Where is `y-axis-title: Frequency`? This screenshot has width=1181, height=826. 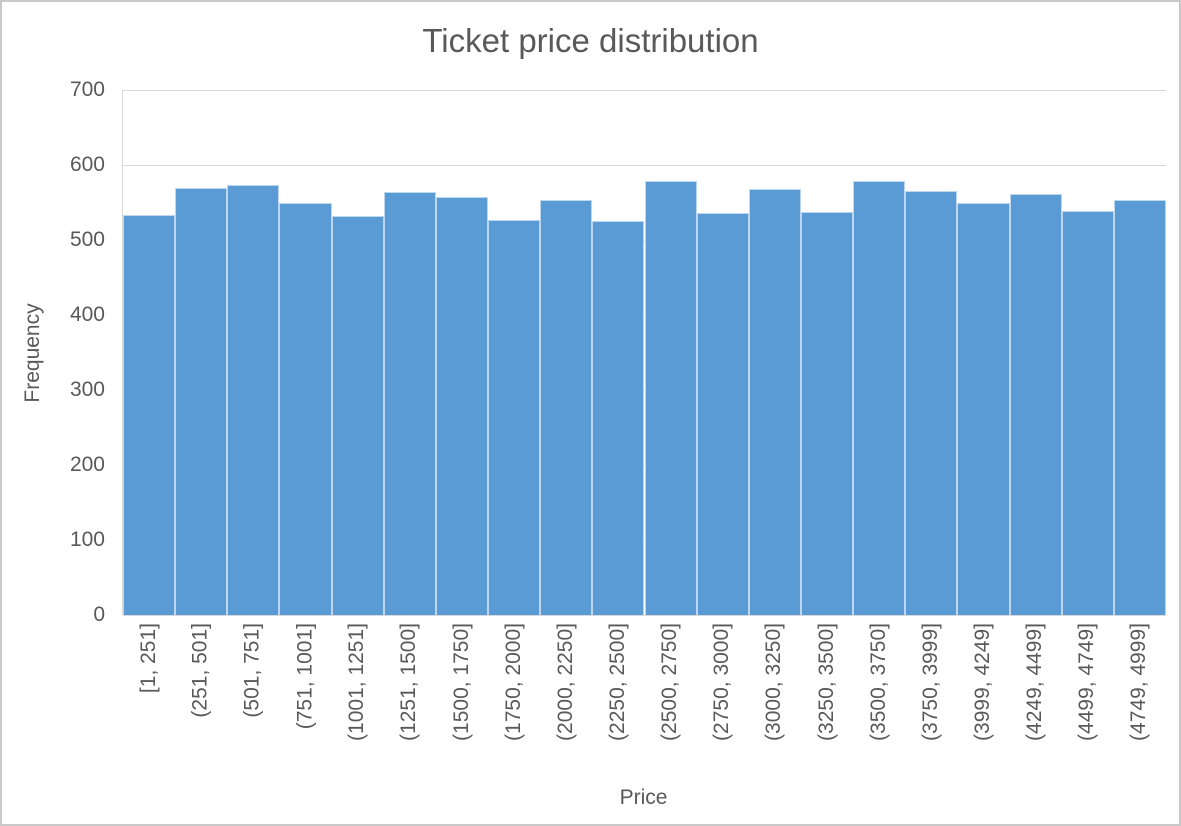
y-axis-title: Frequency is located at coordinates (32, 353).